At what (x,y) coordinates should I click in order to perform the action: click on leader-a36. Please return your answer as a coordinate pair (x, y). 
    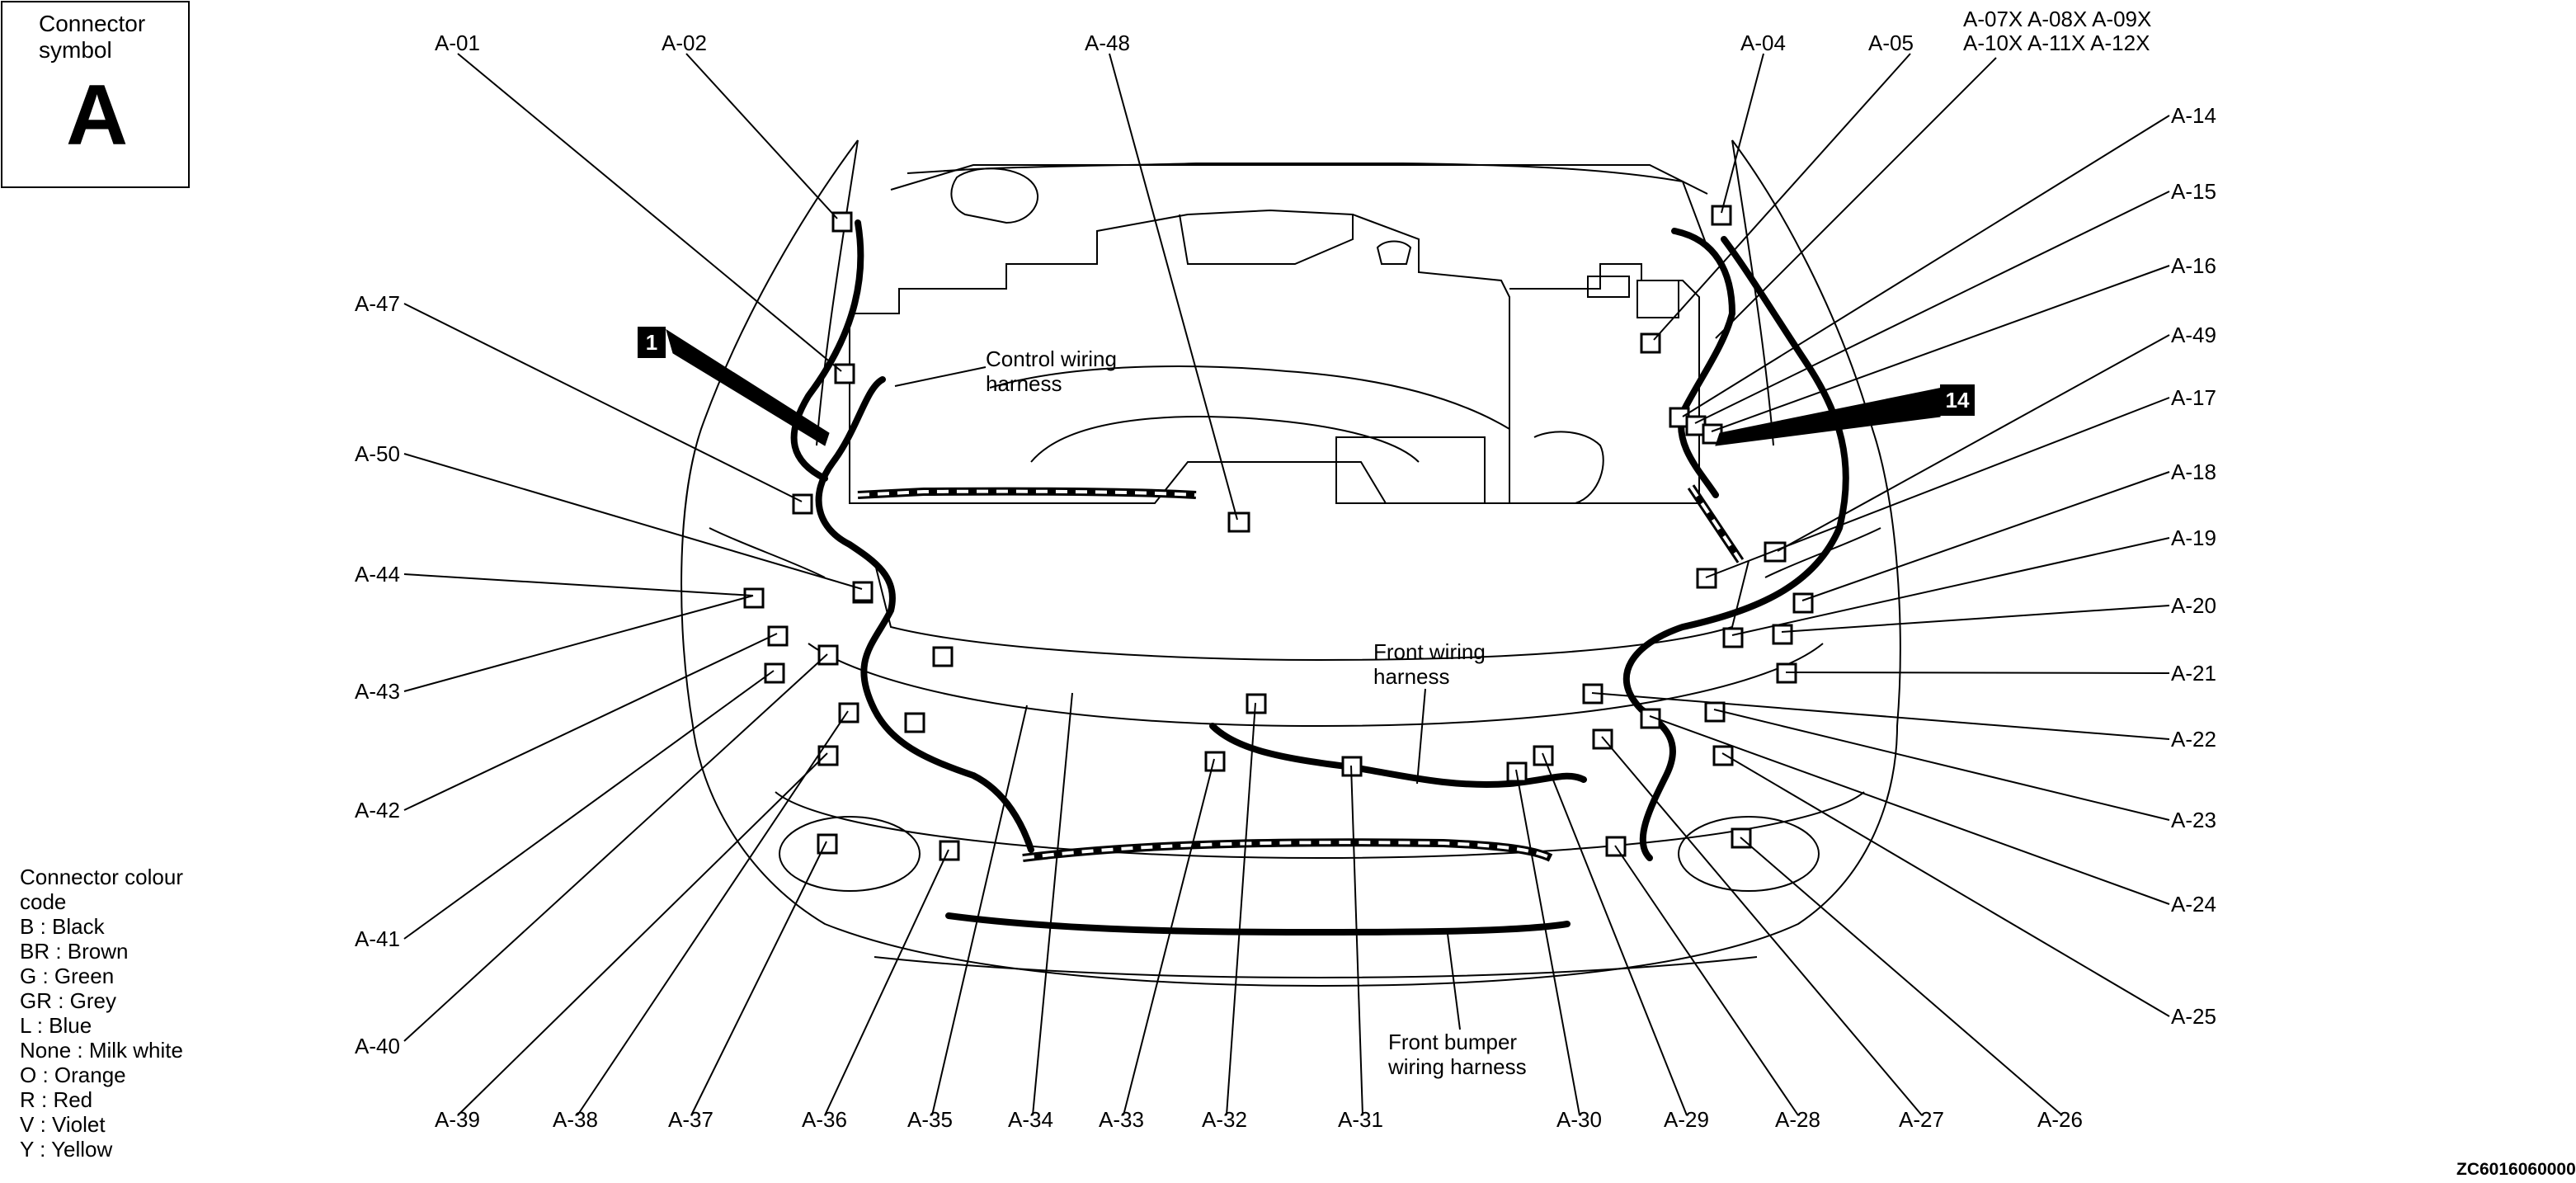
    Looking at the image, I should click on (886, 982).